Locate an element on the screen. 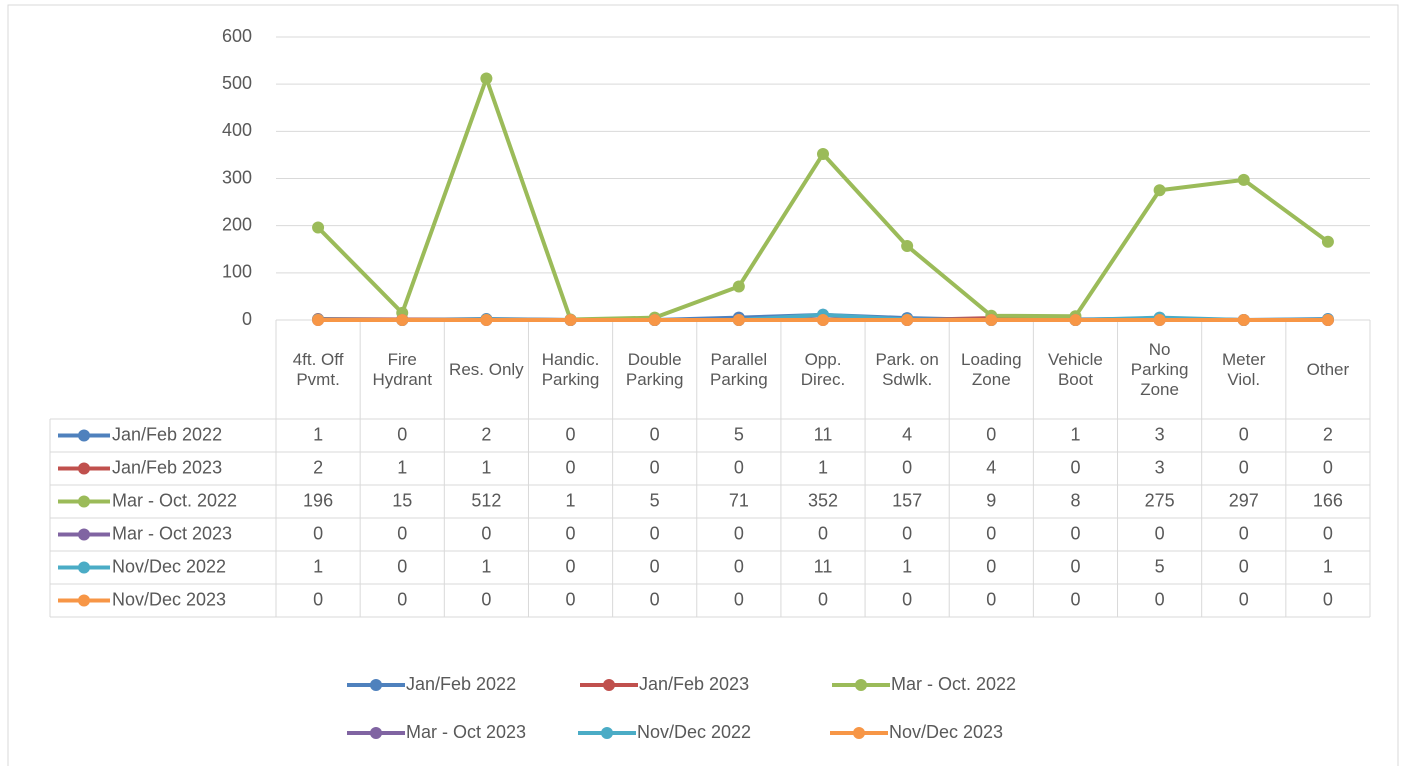 The height and width of the screenshot is (766, 1408). table-value: 352 is located at coordinates (823, 500).